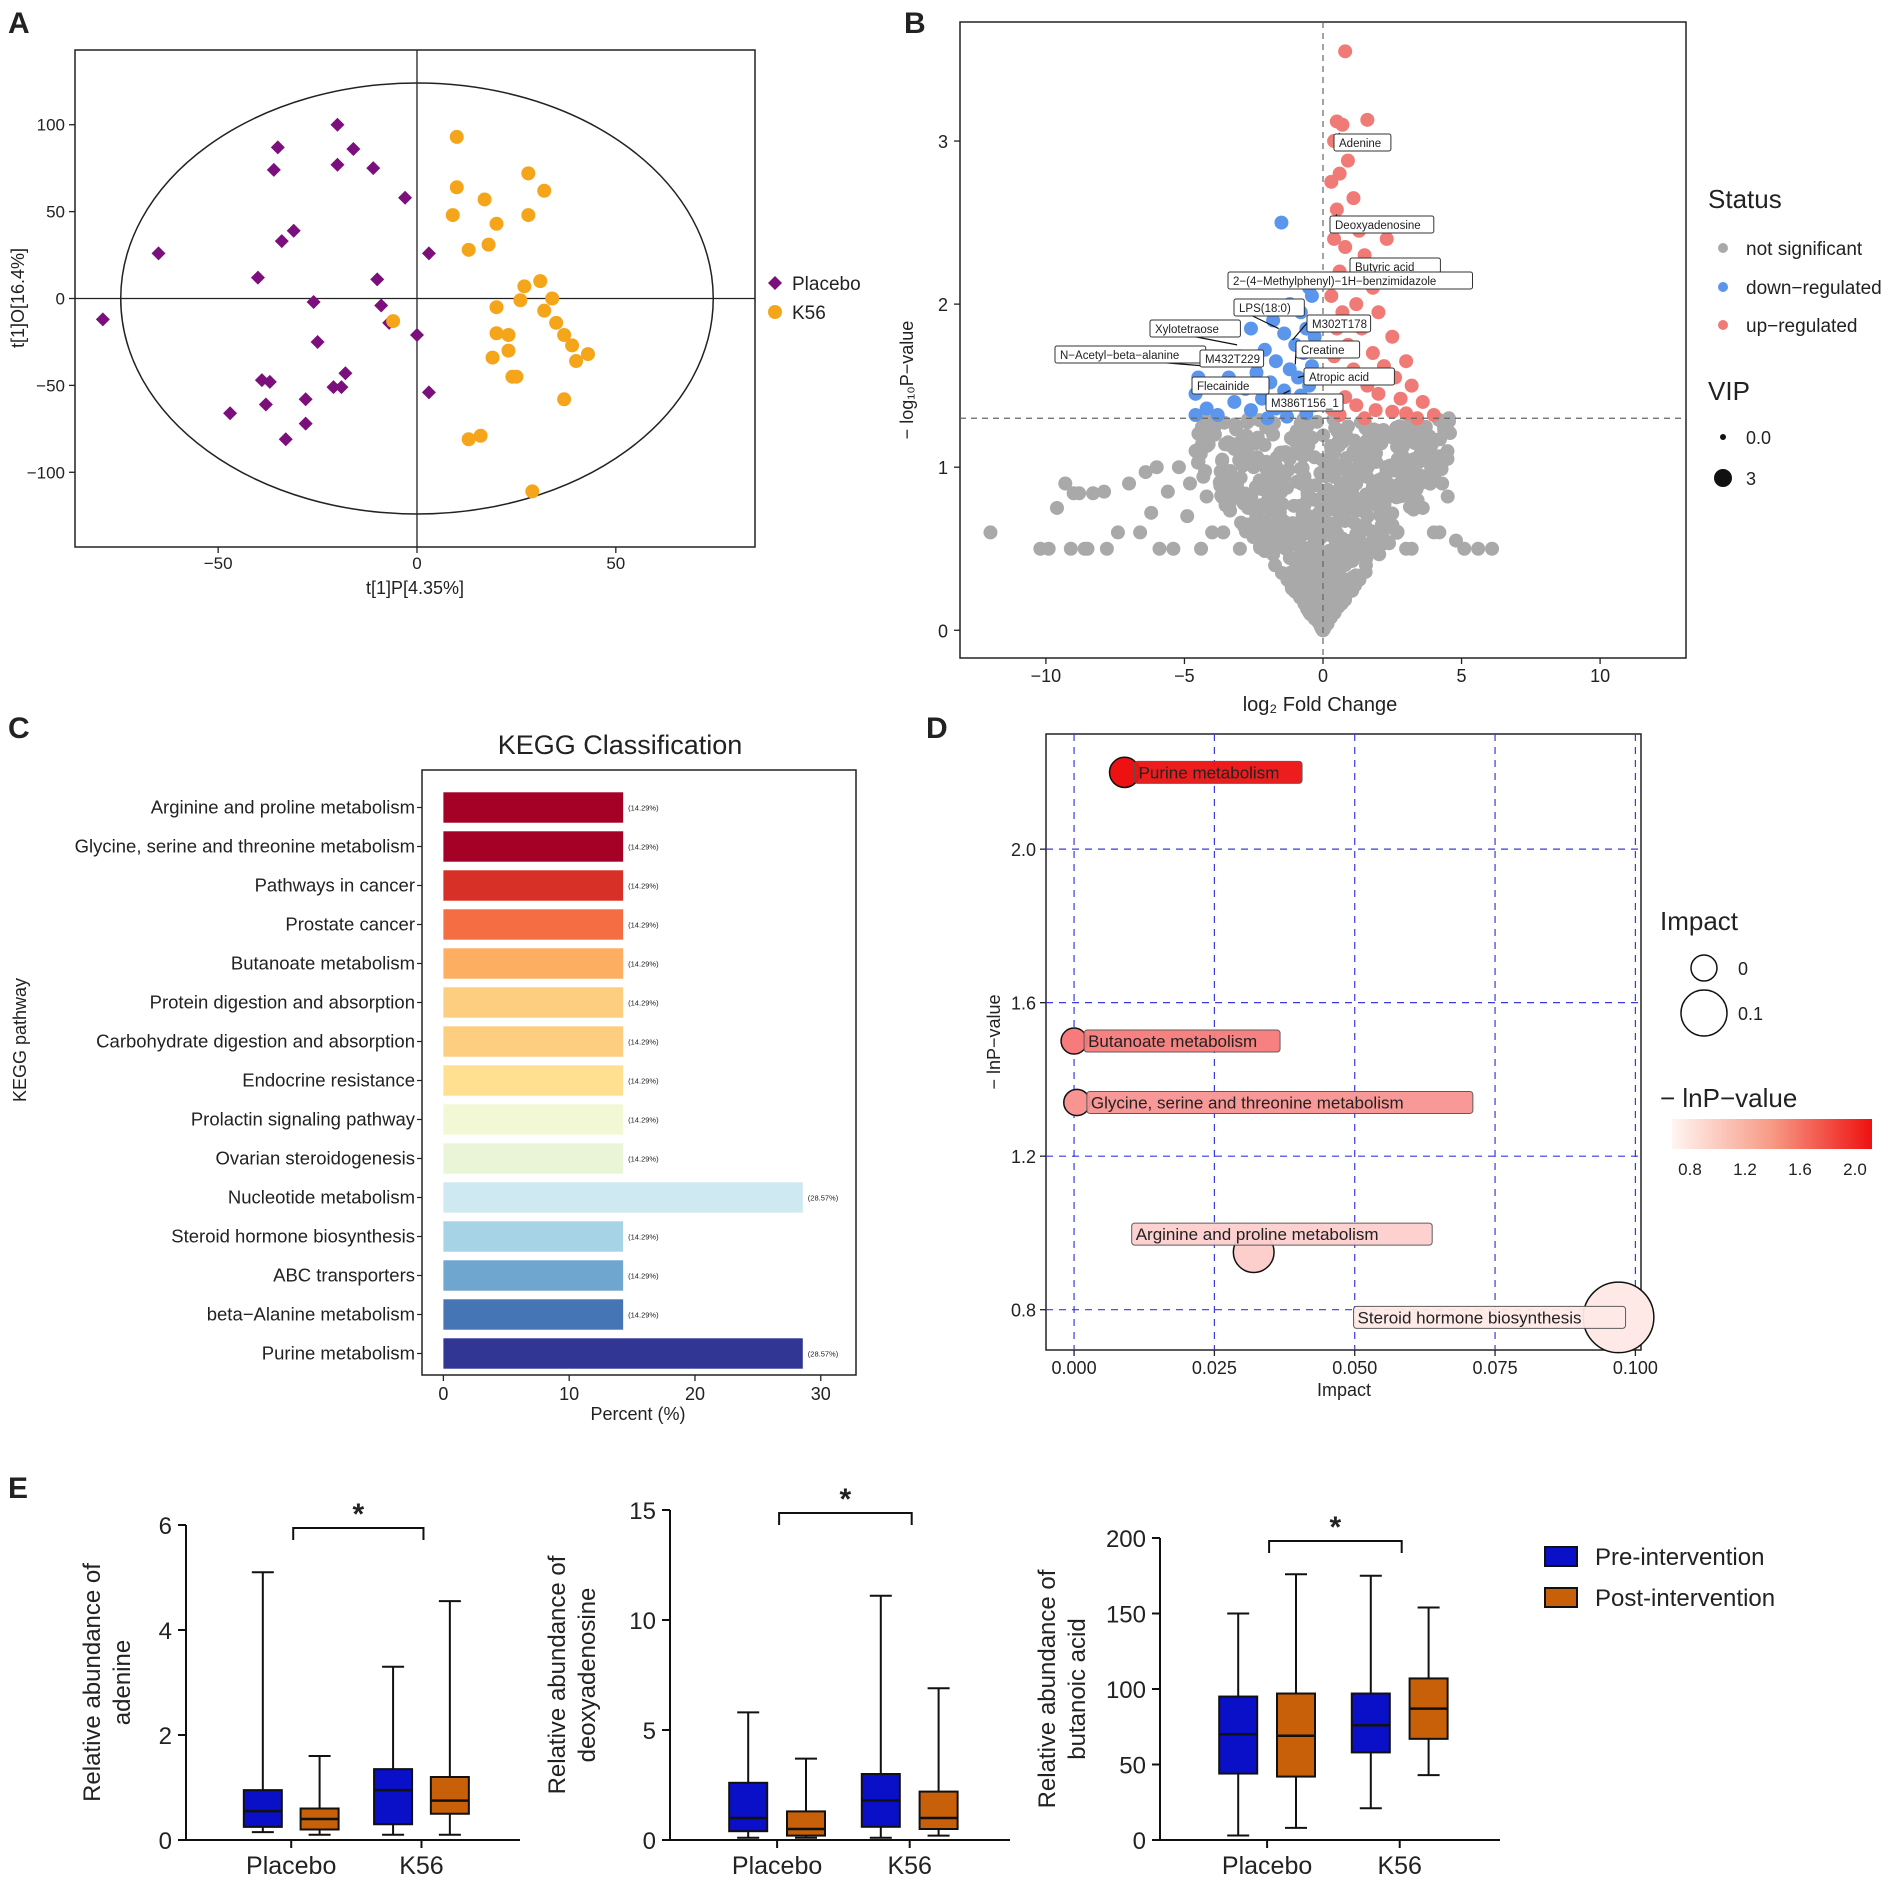  What do you see at coordinates (1023, 1157) in the screenshot?
I see `y-tick-label: 1.2` at bounding box center [1023, 1157].